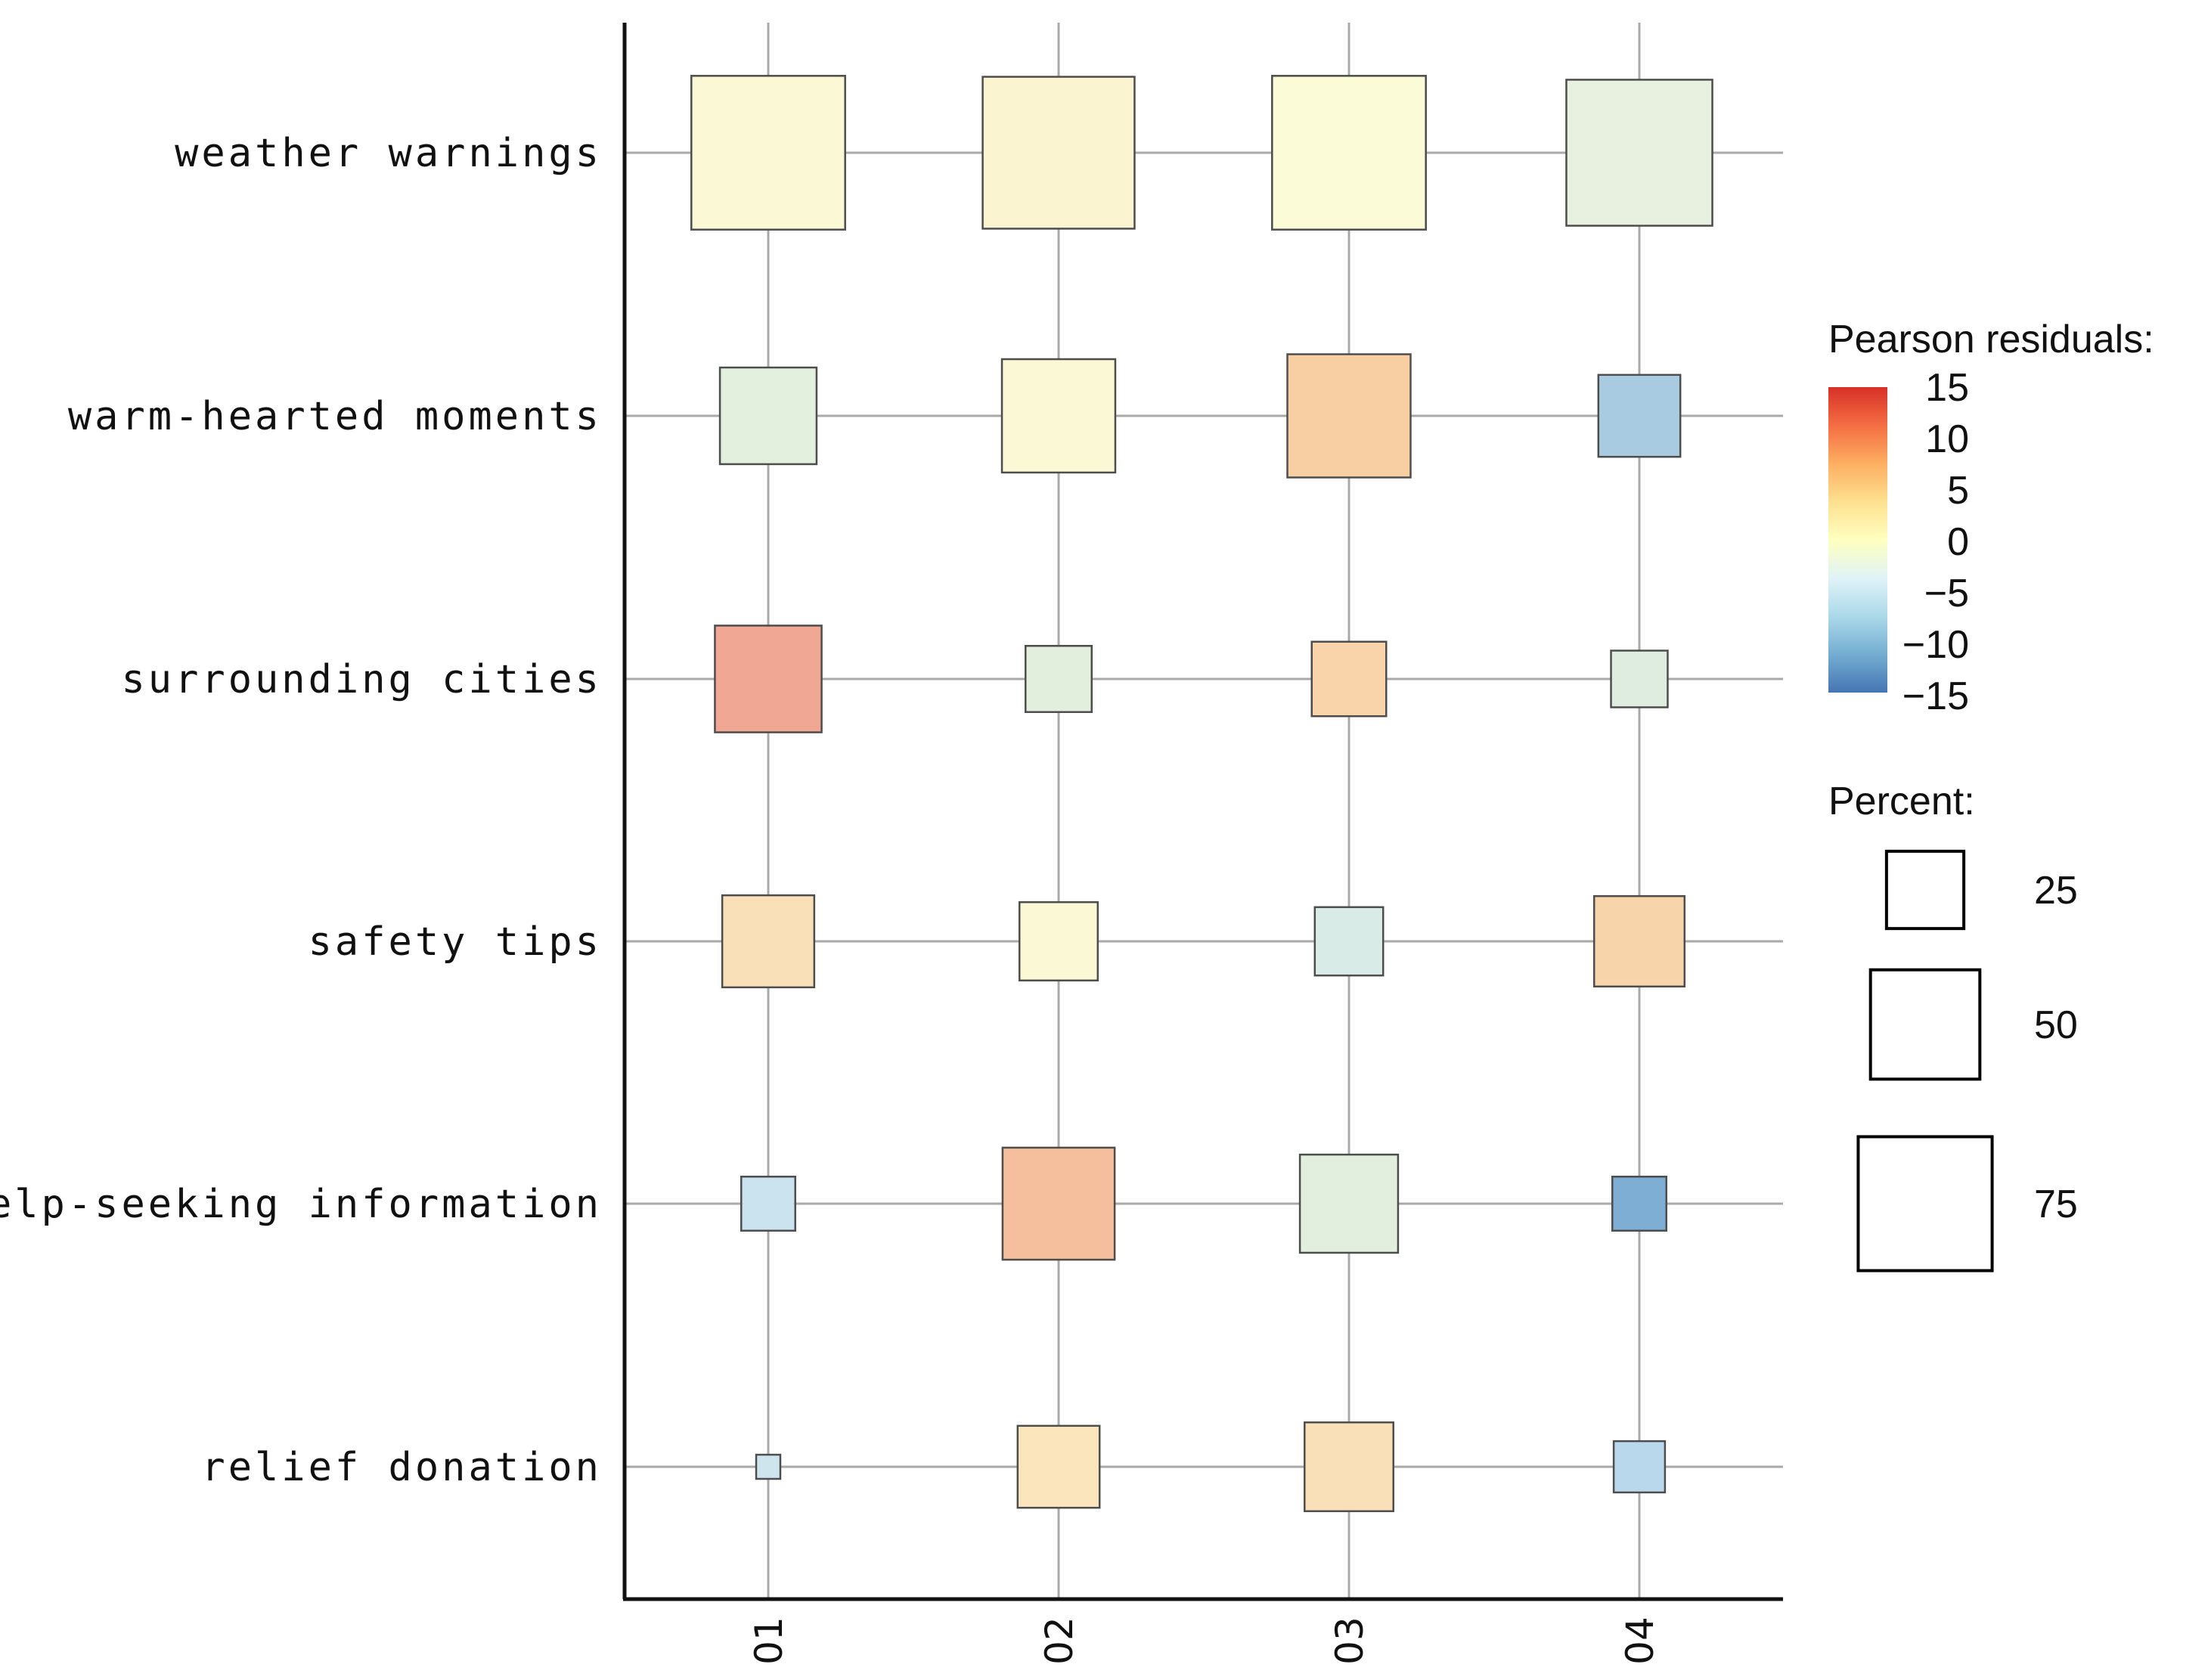 The height and width of the screenshot is (1680, 2211). I want to click on color-legend-ticks: 15 10 5 0 −5 −10 −15, so click(1935, 542).